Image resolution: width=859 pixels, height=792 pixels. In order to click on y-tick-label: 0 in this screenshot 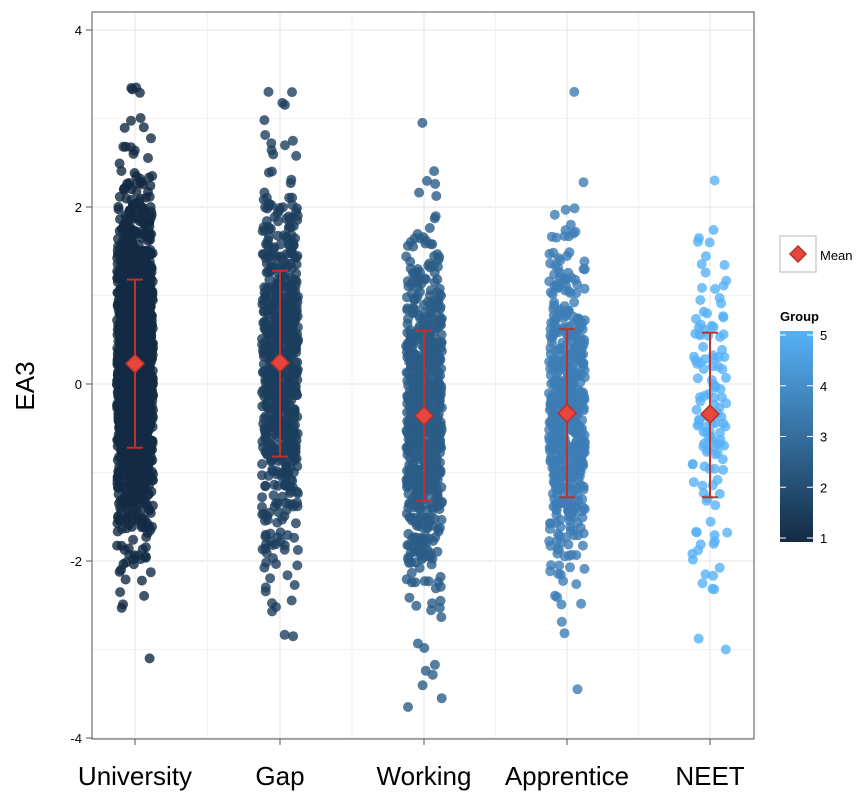, I will do `click(78, 384)`.